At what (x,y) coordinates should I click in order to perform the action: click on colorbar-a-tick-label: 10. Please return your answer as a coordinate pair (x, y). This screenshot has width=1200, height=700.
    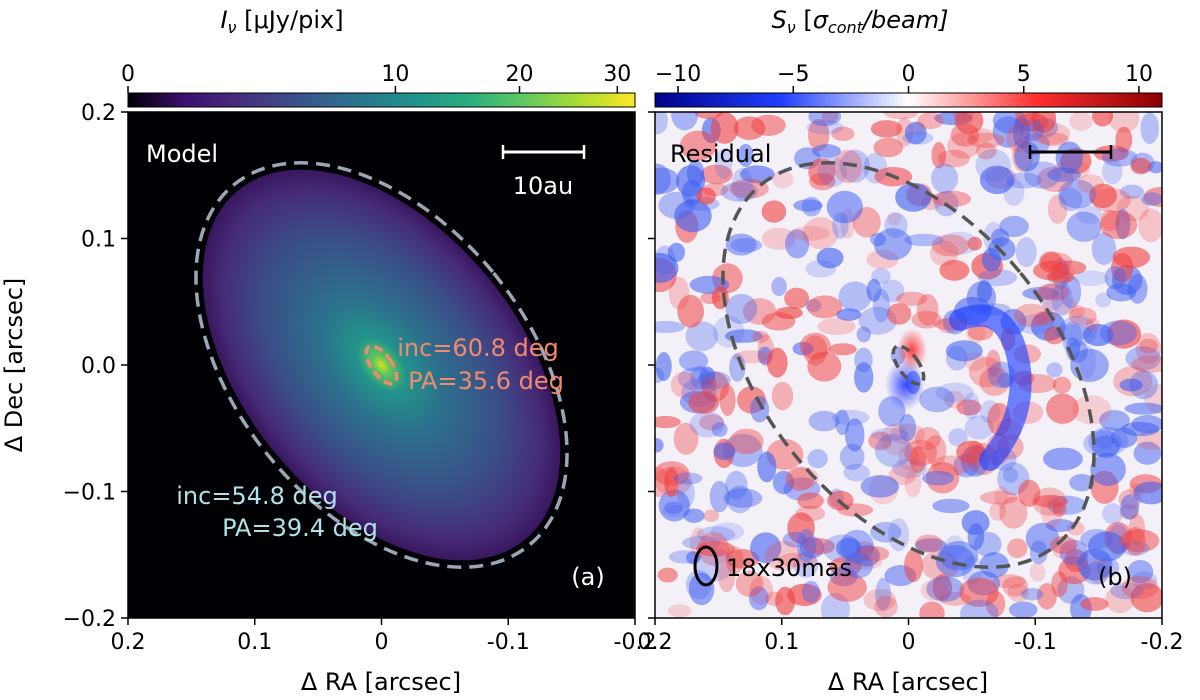
    Looking at the image, I should click on (395, 74).